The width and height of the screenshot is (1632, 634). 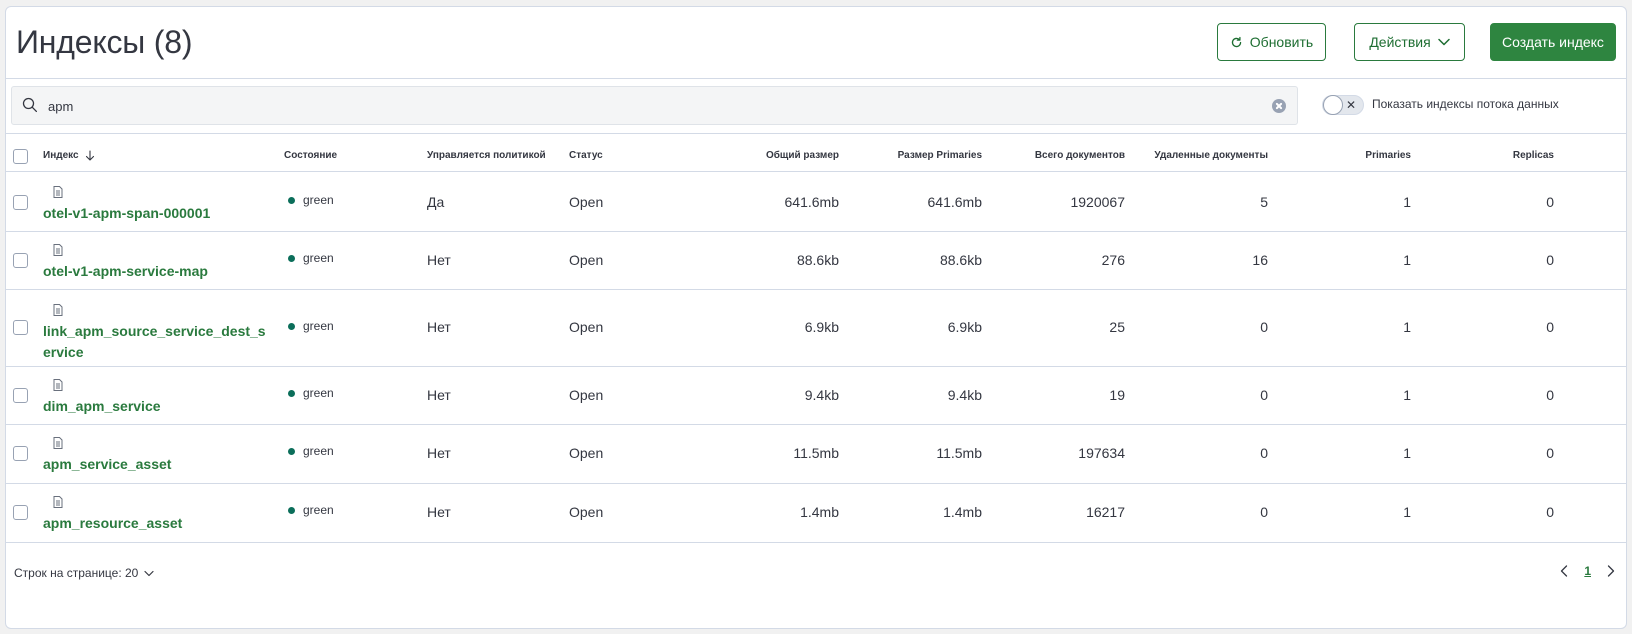 What do you see at coordinates (102, 406) in the screenshot?
I see `index-name-link: dim_apm_service` at bounding box center [102, 406].